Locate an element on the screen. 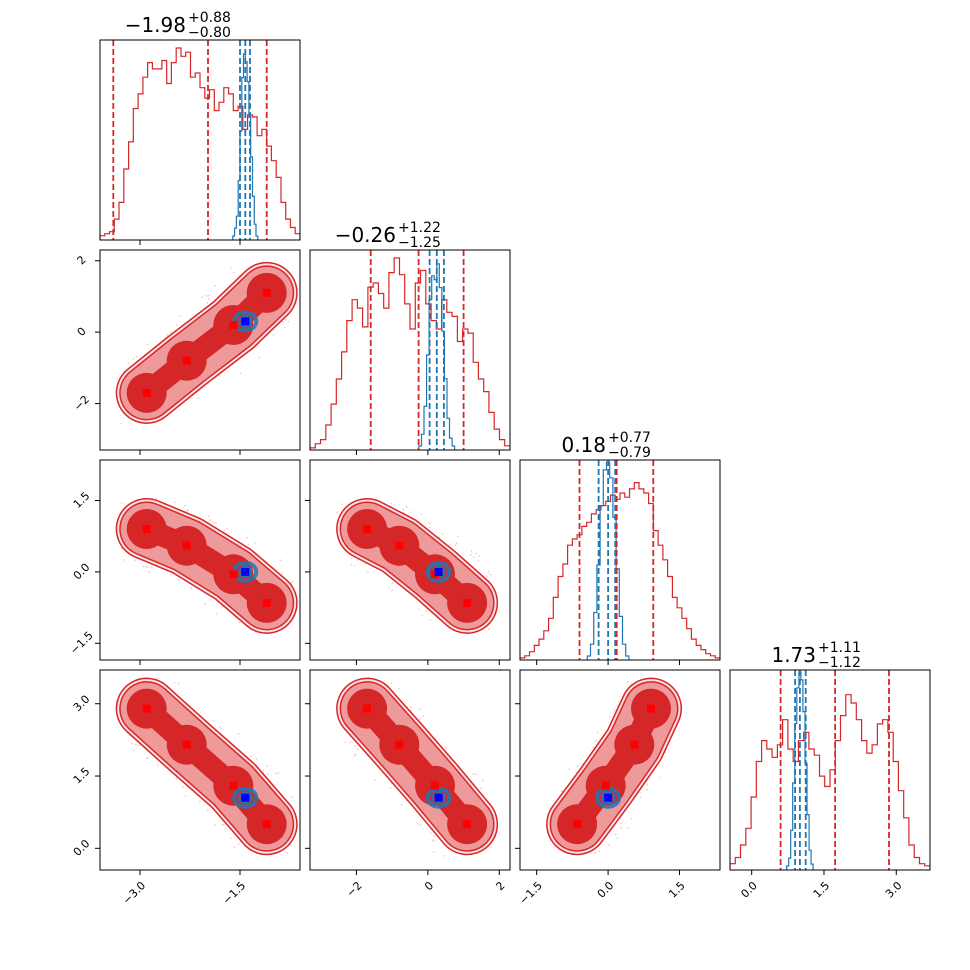  panel-title-minus: −1.25 is located at coordinates (419, 243).